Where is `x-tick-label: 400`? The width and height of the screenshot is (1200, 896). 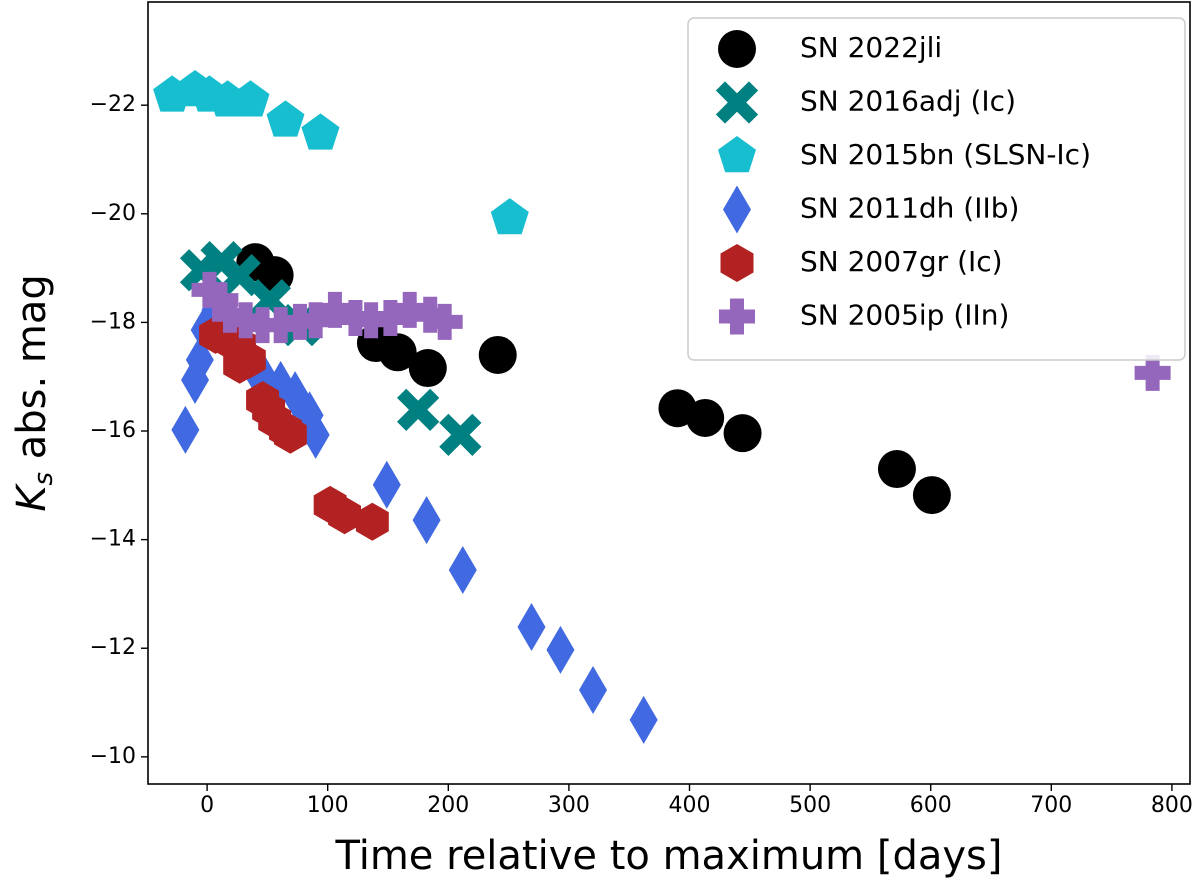 x-tick-label: 400 is located at coordinates (690, 805).